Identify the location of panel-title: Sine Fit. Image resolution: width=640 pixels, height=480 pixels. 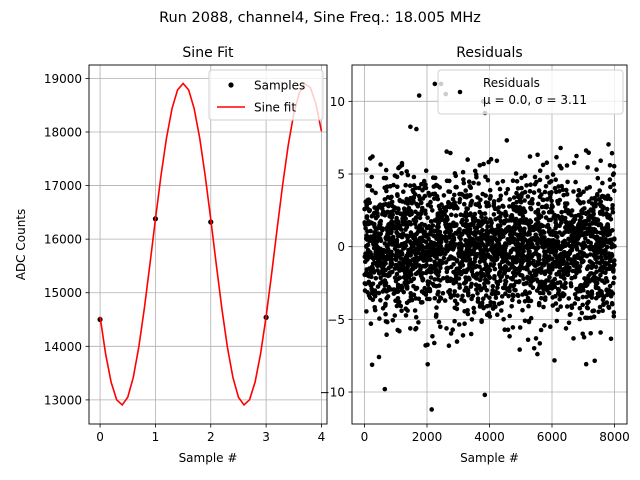
(208, 53).